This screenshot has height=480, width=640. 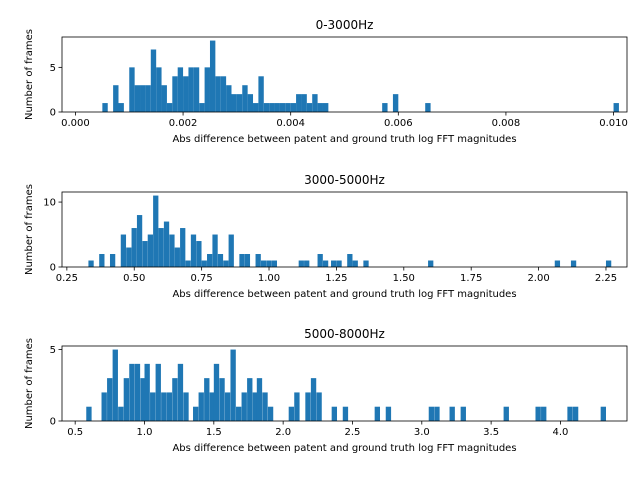 I want to click on x-tick-label: 0.5, so click(x=75, y=432).